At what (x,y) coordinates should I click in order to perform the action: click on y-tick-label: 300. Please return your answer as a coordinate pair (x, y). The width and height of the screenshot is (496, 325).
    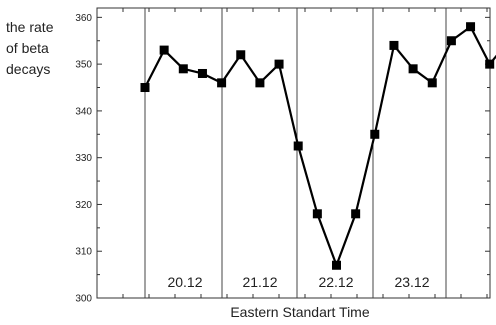
    Looking at the image, I should click on (83, 299).